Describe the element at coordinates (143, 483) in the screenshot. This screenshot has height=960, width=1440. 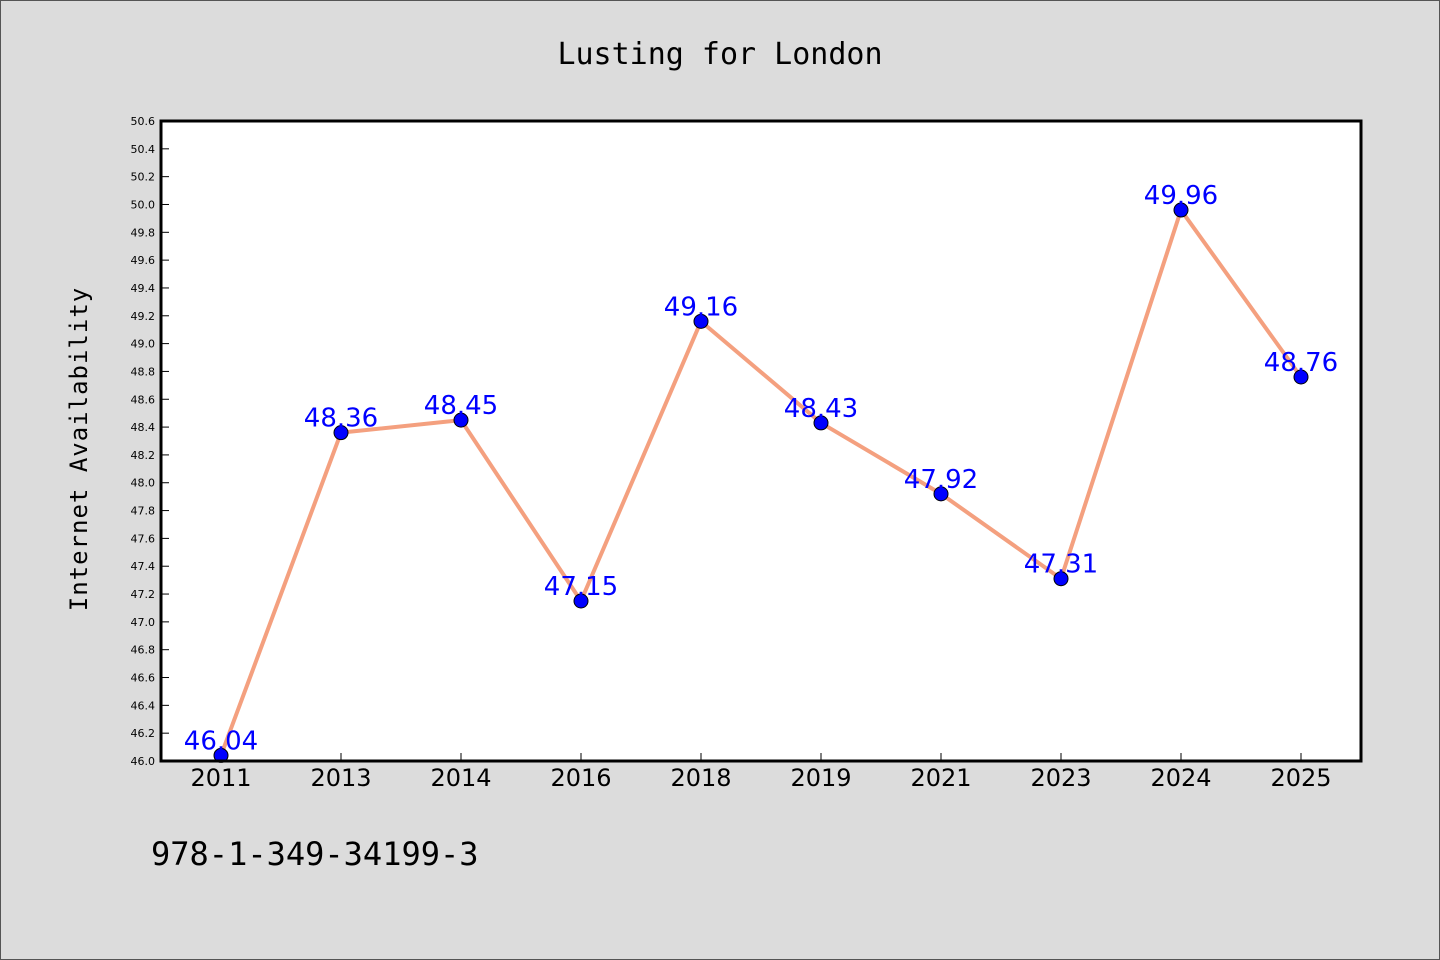
I see `y-tick-label: 48.0` at that location.